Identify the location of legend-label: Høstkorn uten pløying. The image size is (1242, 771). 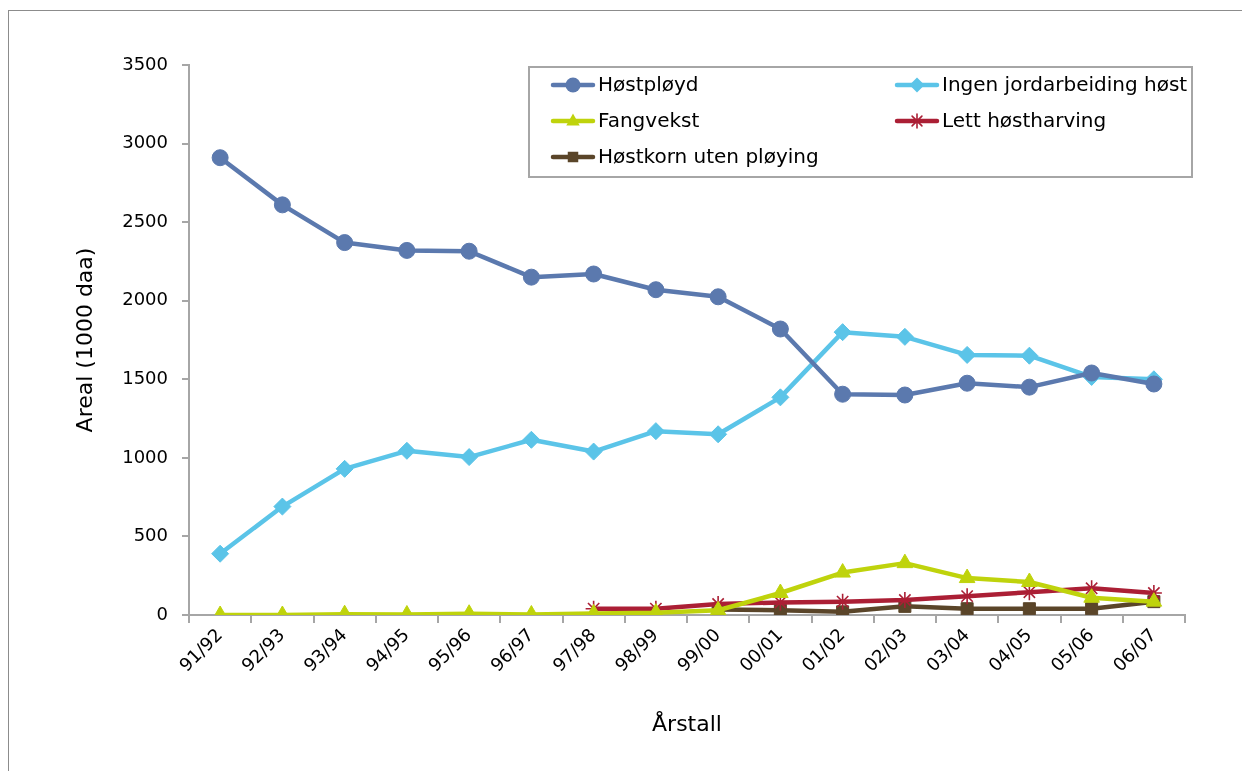
(708, 156).